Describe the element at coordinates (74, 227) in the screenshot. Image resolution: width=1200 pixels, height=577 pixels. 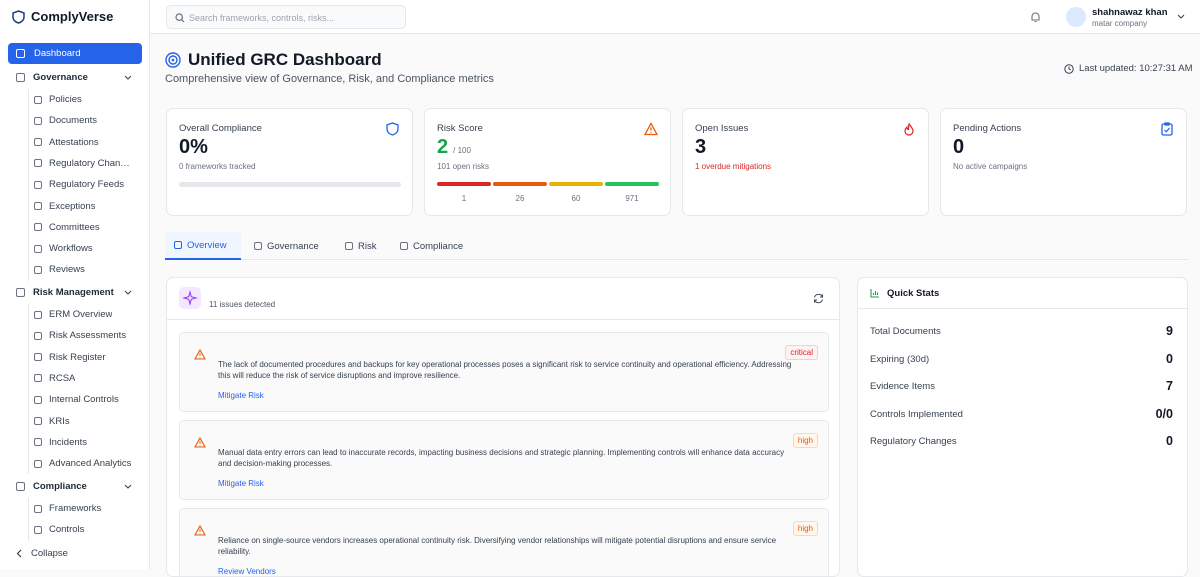
I see `nav-item: Committees` at that location.